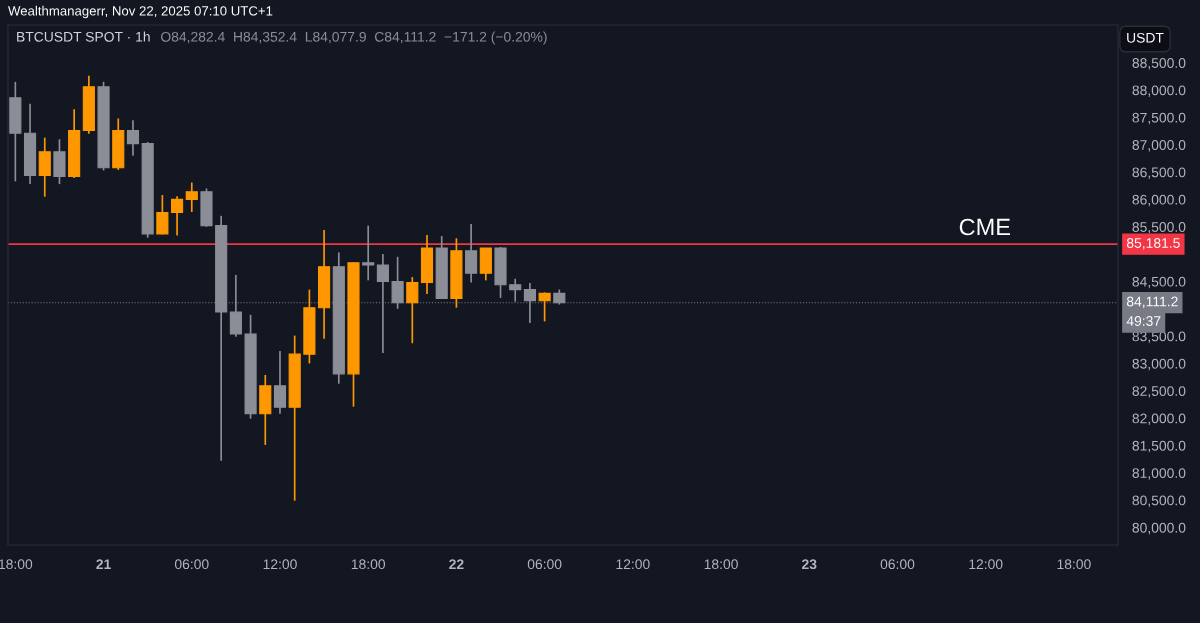  I want to click on ref-line-label: 85,181.5, so click(1153, 244).